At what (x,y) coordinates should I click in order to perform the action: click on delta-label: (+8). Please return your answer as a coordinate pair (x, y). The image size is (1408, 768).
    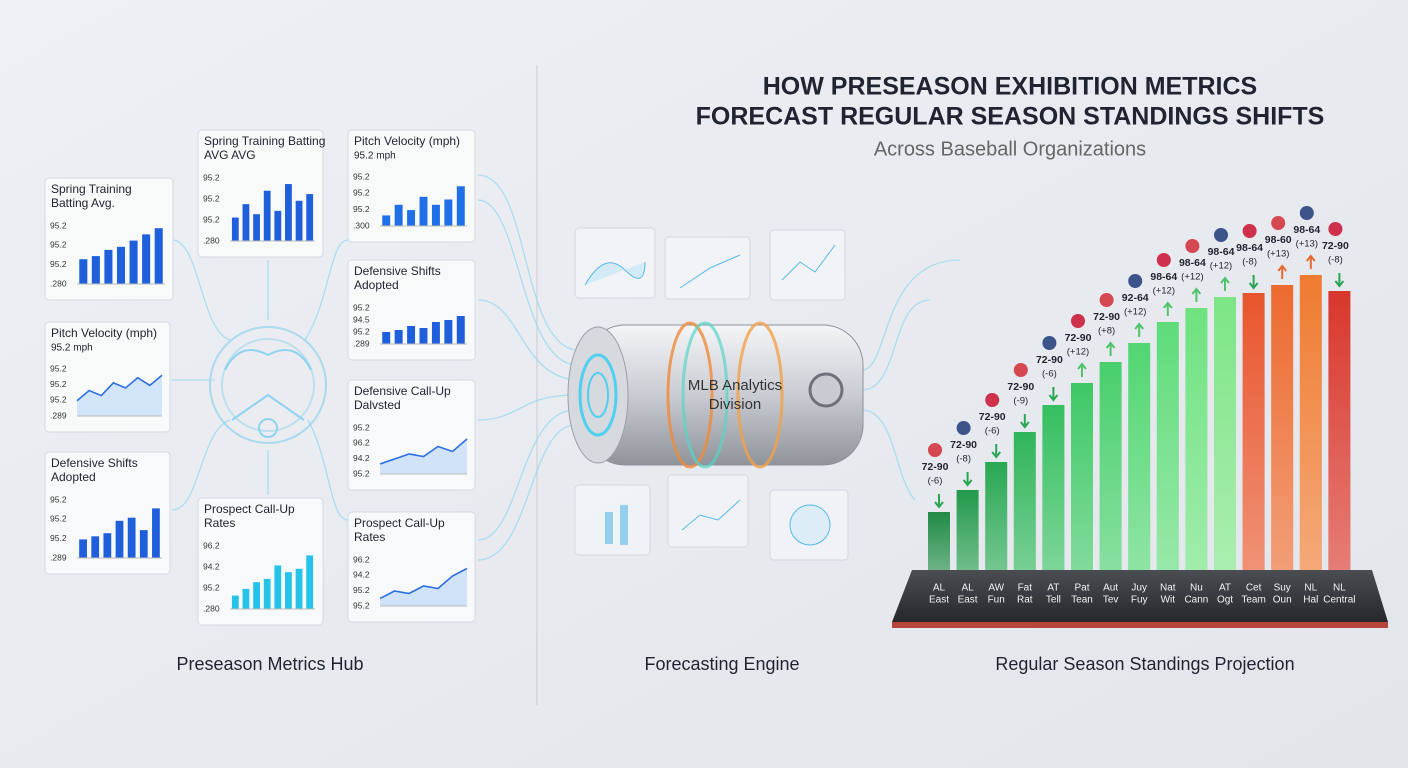
    Looking at the image, I should click on (1106, 331).